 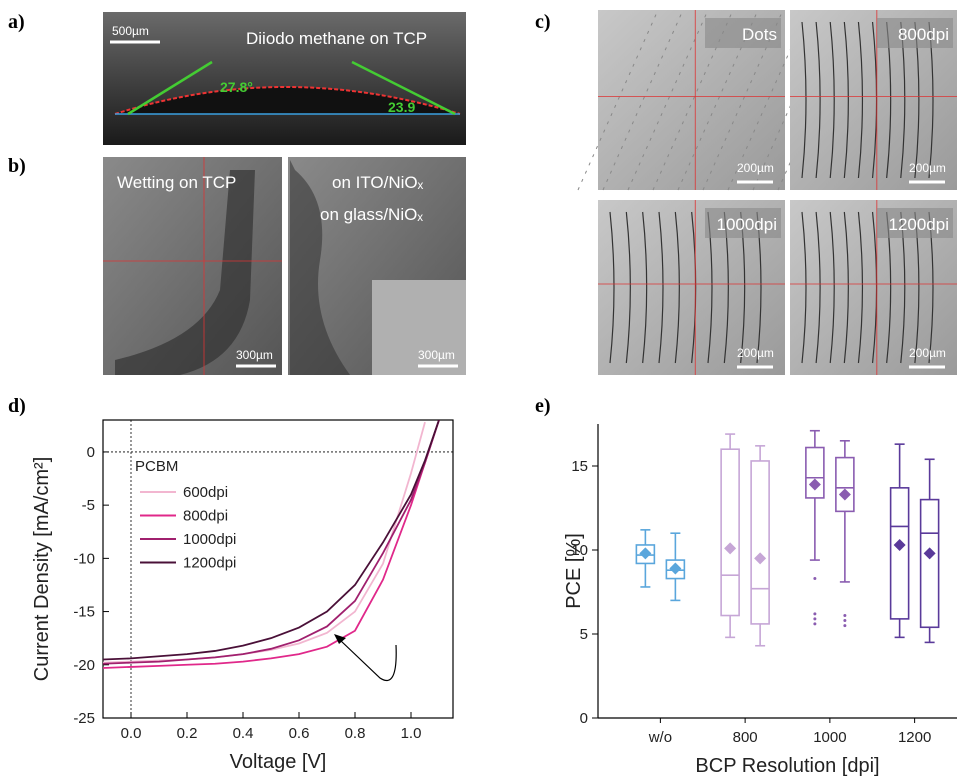 What do you see at coordinates (378, 182) in the screenshot?
I see `image-title: on ITO/NiOₓ` at bounding box center [378, 182].